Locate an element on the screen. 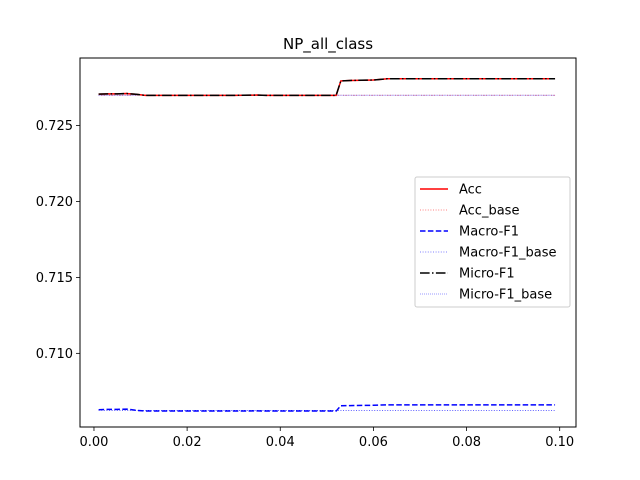 The height and width of the screenshot is (480, 640). y-tick-label: 0.715 is located at coordinates (54, 278).